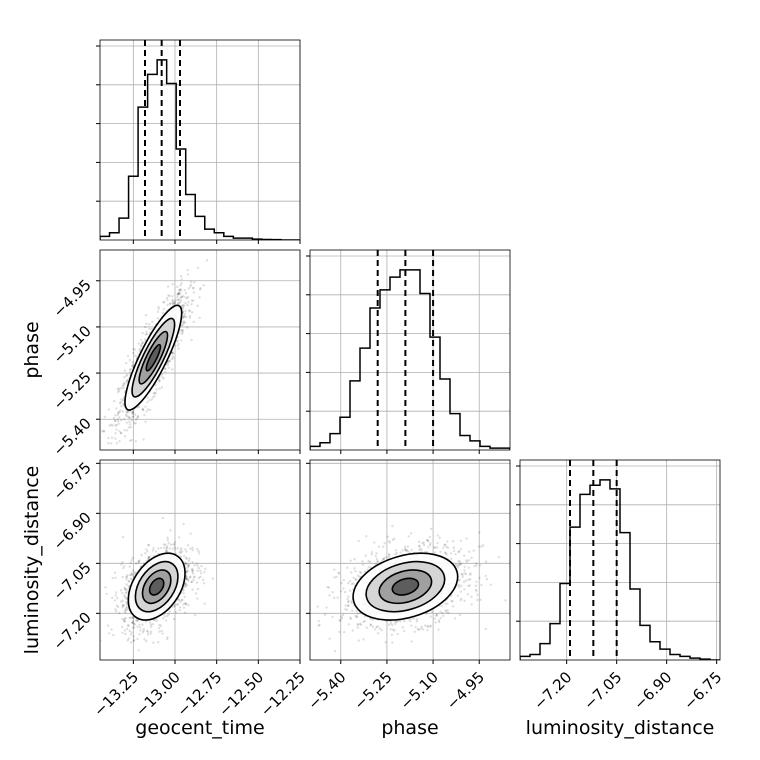  What do you see at coordinates (198, 141) in the screenshot?
I see `panel-geocent_time-geocent_time` at bounding box center [198, 141].